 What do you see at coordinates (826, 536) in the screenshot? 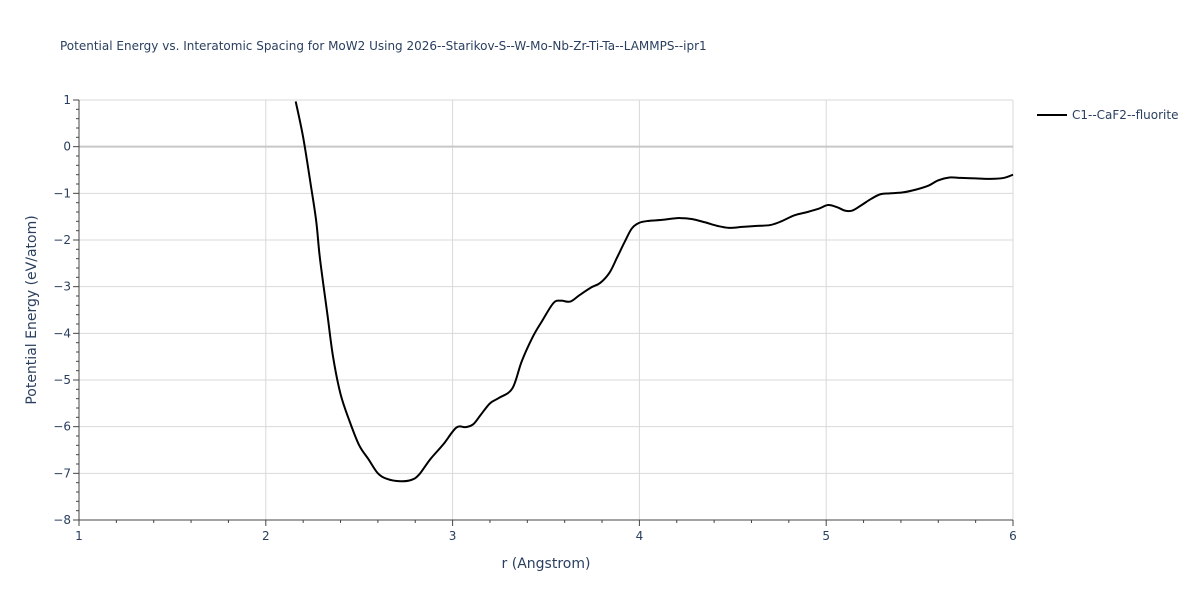
I see `x-tick-label: 5` at bounding box center [826, 536].